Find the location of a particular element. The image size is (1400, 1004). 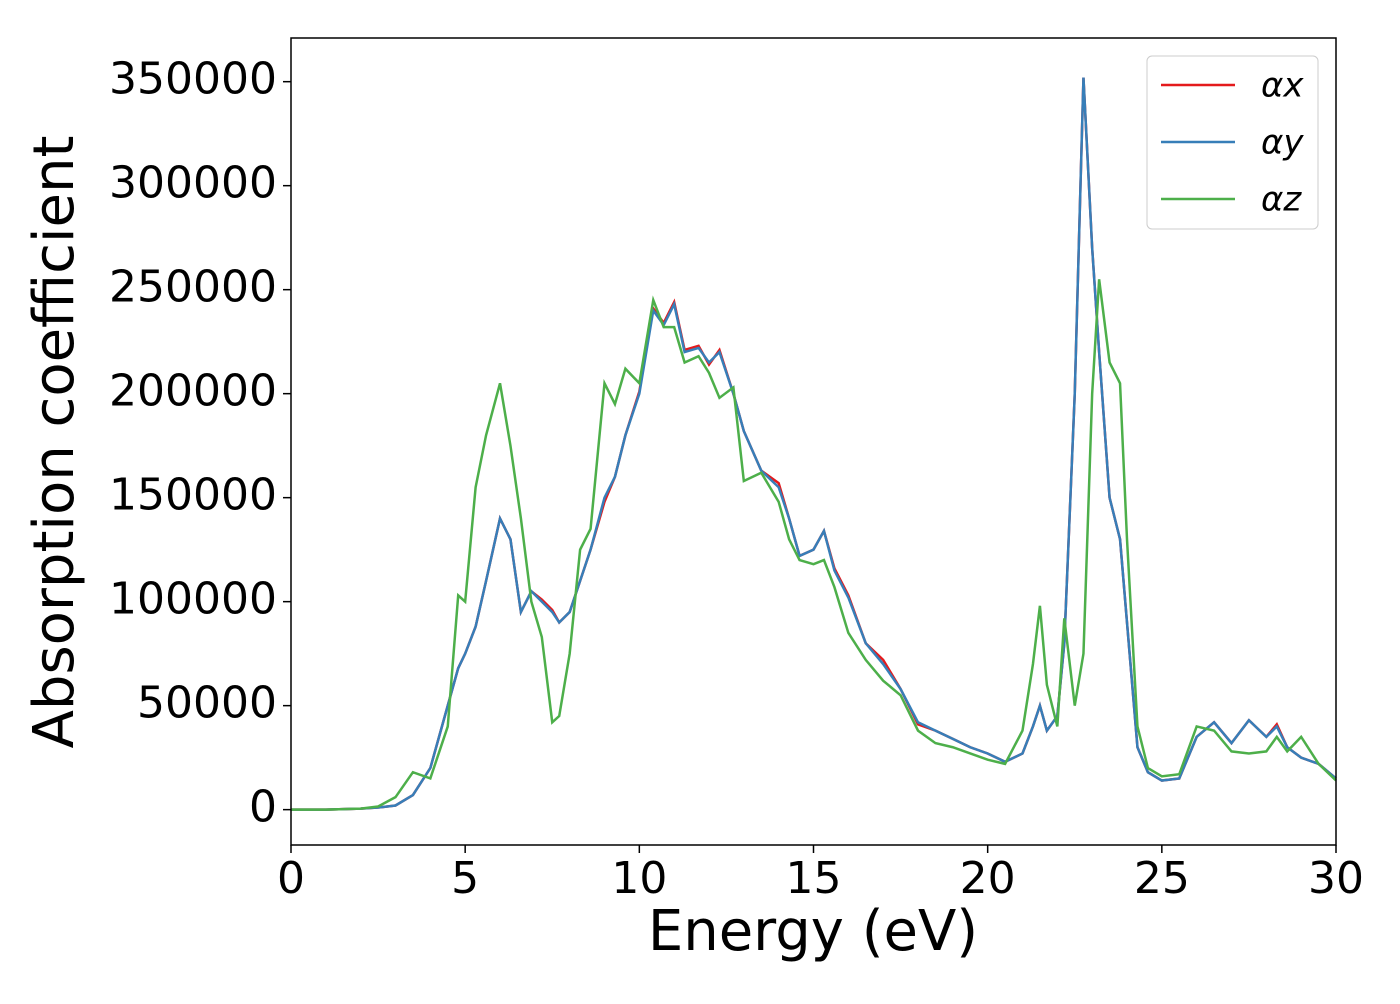

y-tick-label: 300000 is located at coordinates (193, 183).